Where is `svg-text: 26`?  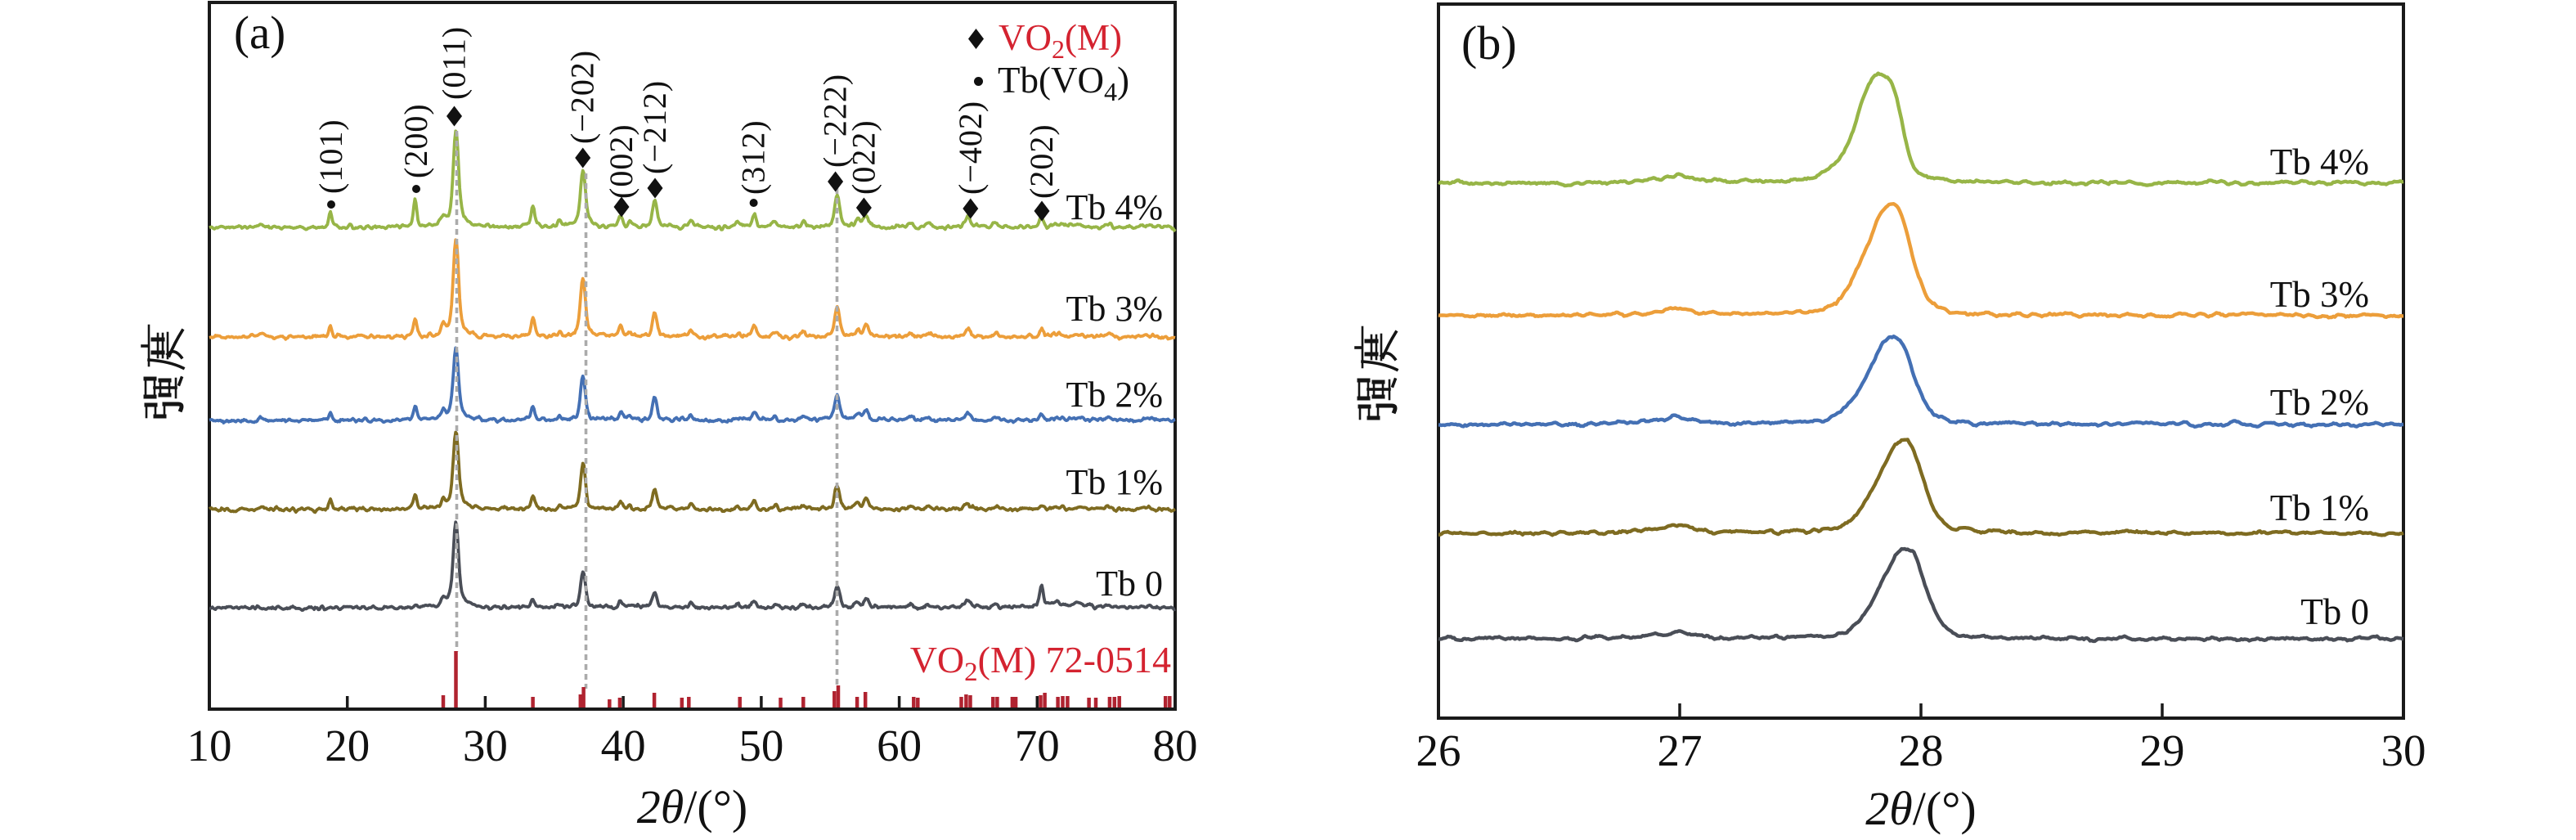
svg-text: 26 is located at coordinates (1438, 750).